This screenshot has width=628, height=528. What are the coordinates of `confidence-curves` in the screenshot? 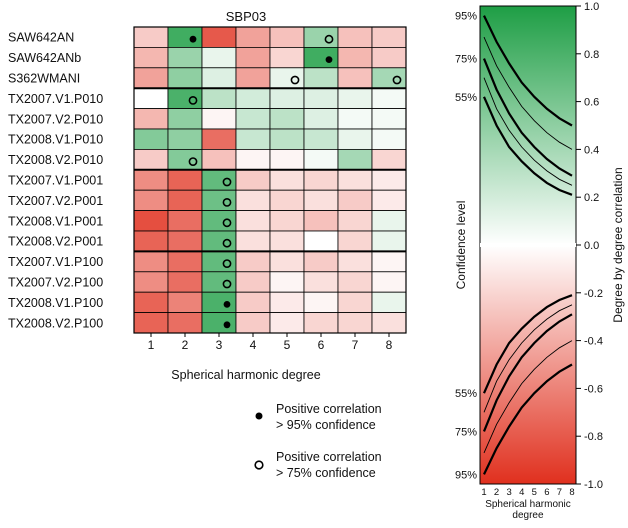 It's located at (528, 245).